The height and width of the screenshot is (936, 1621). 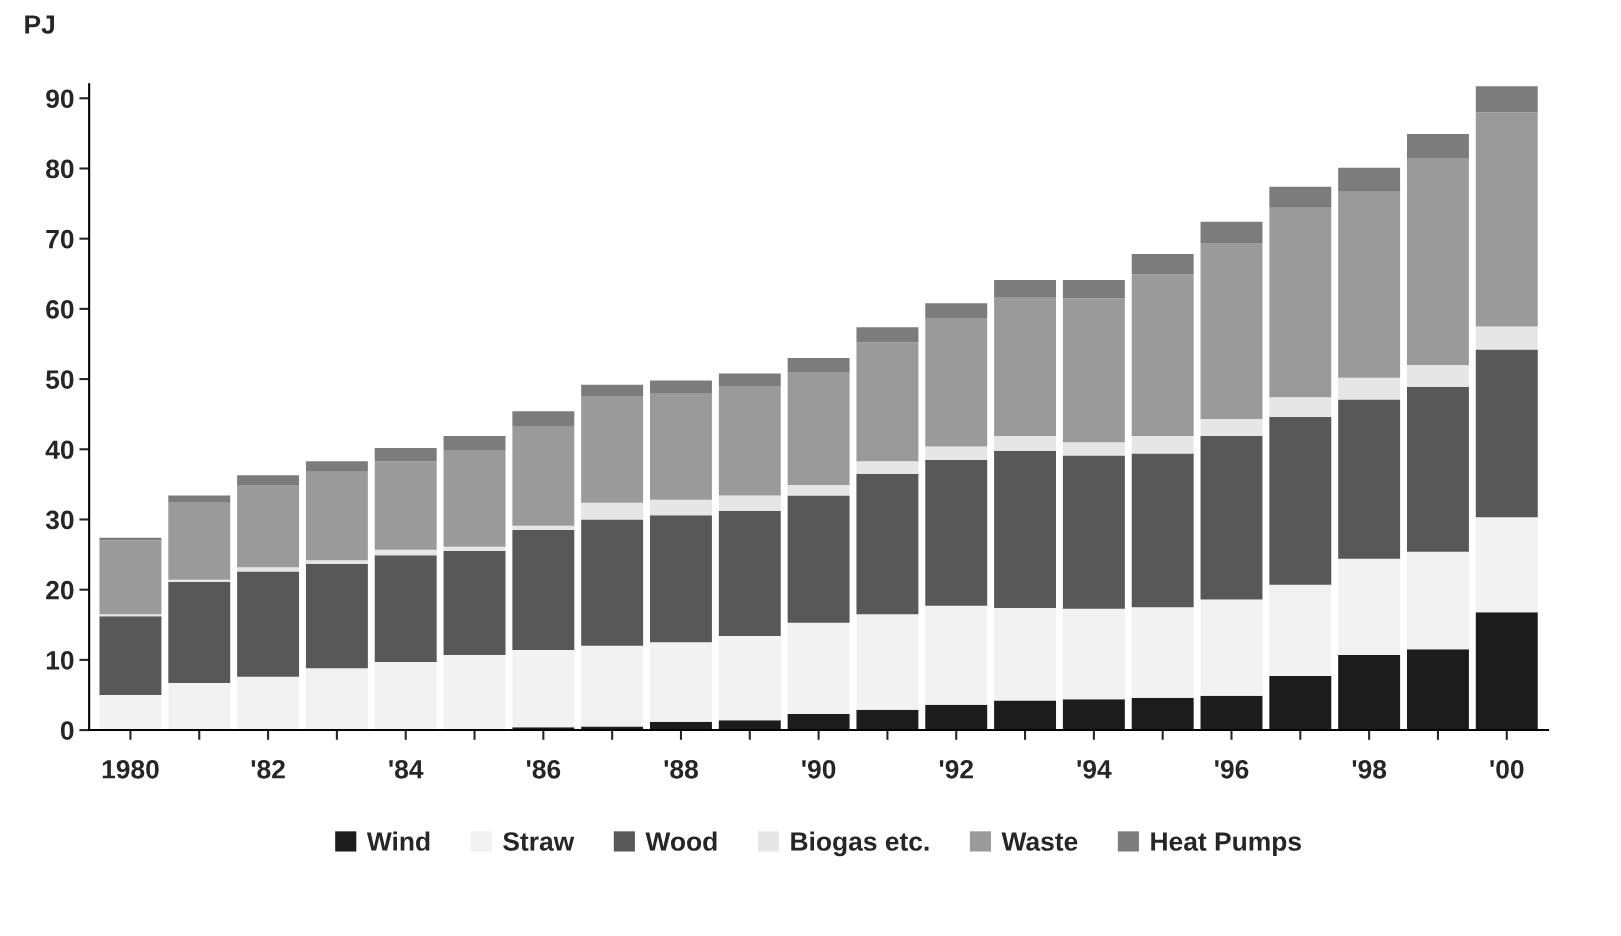 What do you see at coordinates (1039, 841) in the screenshot?
I see `legend-label: Waste` at bounding box center [1039, 841].